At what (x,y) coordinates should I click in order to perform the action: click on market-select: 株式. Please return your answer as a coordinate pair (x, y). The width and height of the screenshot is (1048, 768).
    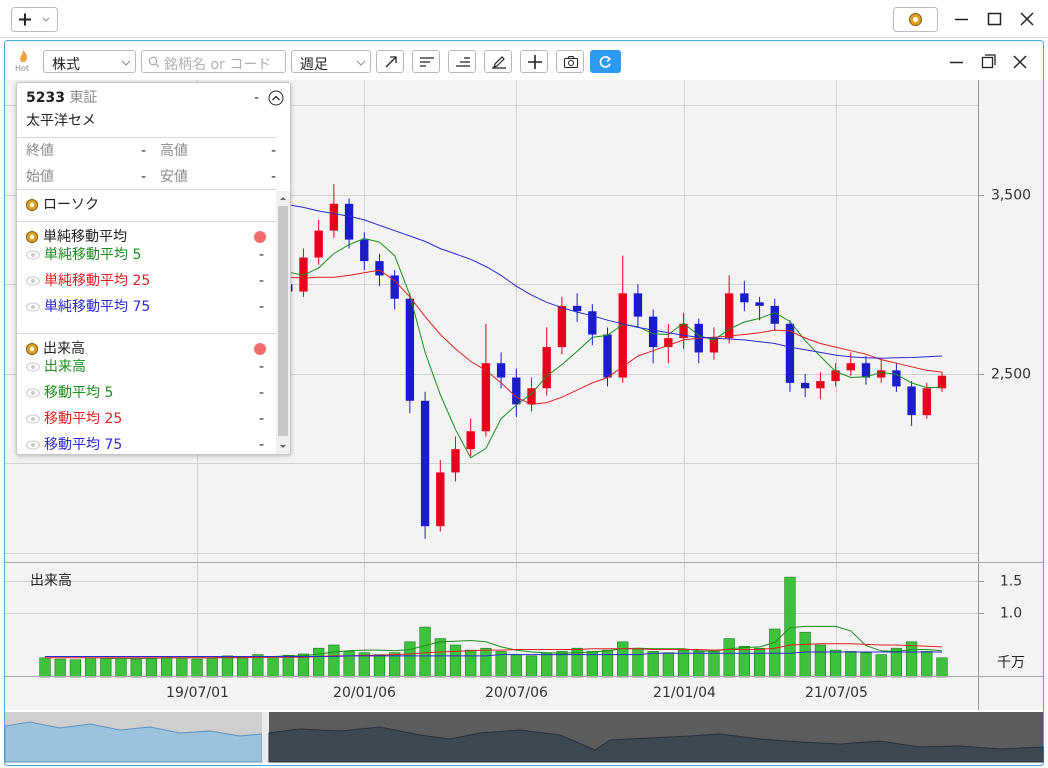
    Looking at the image, I should click on (89, 61).